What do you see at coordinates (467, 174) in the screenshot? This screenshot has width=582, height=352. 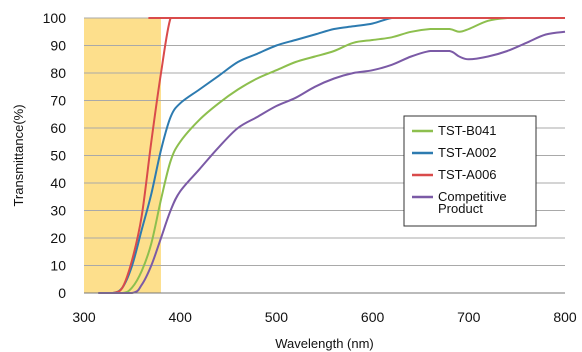 I see `legend-label: TST-A006` at bounding box center [467, 174].